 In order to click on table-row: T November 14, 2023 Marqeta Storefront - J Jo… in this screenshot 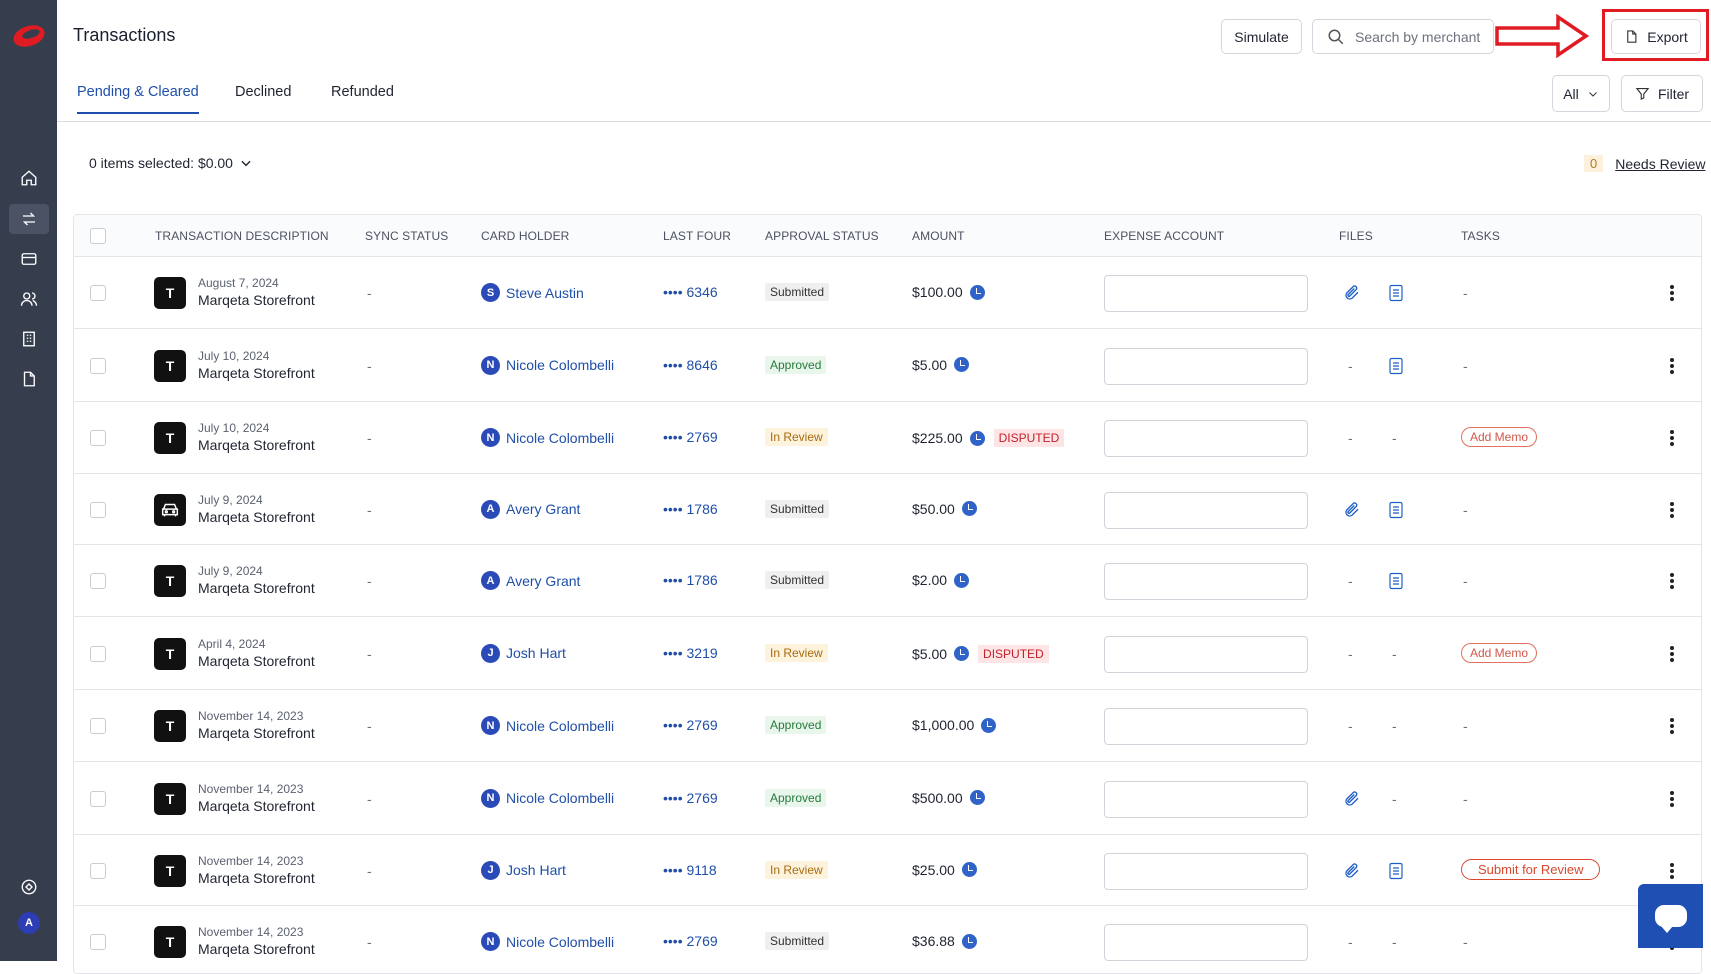, I will do `click(887, 870)`.